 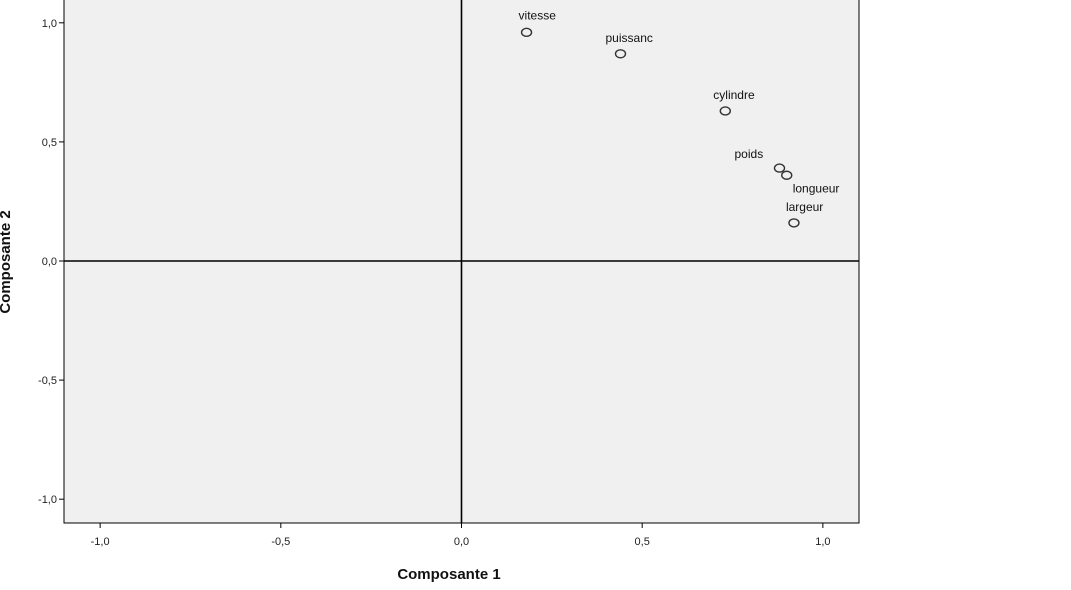 What do you see at coordinates (749, 154) in the screenshot?
I see `data-point-label: poids` at bounding box center [749, 154].